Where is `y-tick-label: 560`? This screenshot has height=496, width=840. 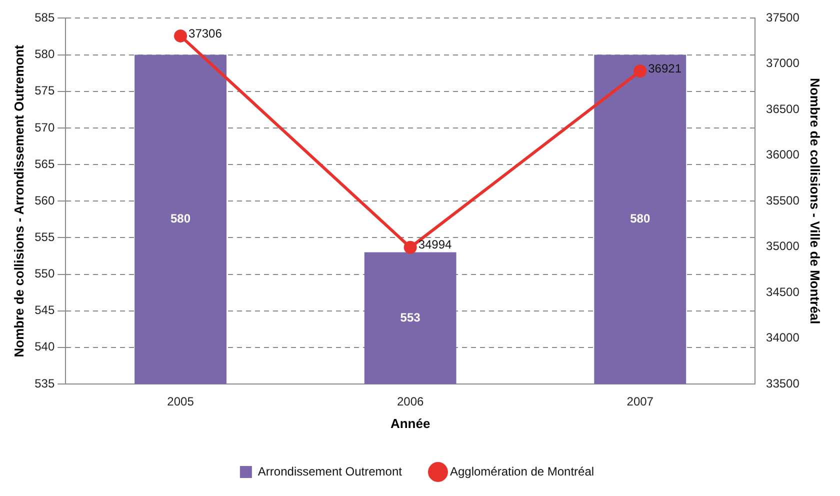
y-tick-label: 560 is located at coordinates (44, 200).